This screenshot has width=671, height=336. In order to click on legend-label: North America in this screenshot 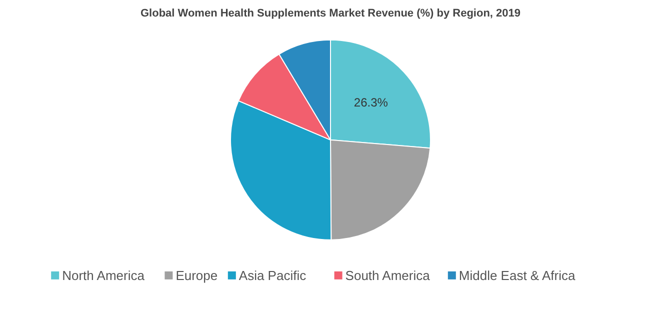, I will do `click(104, 275)`.